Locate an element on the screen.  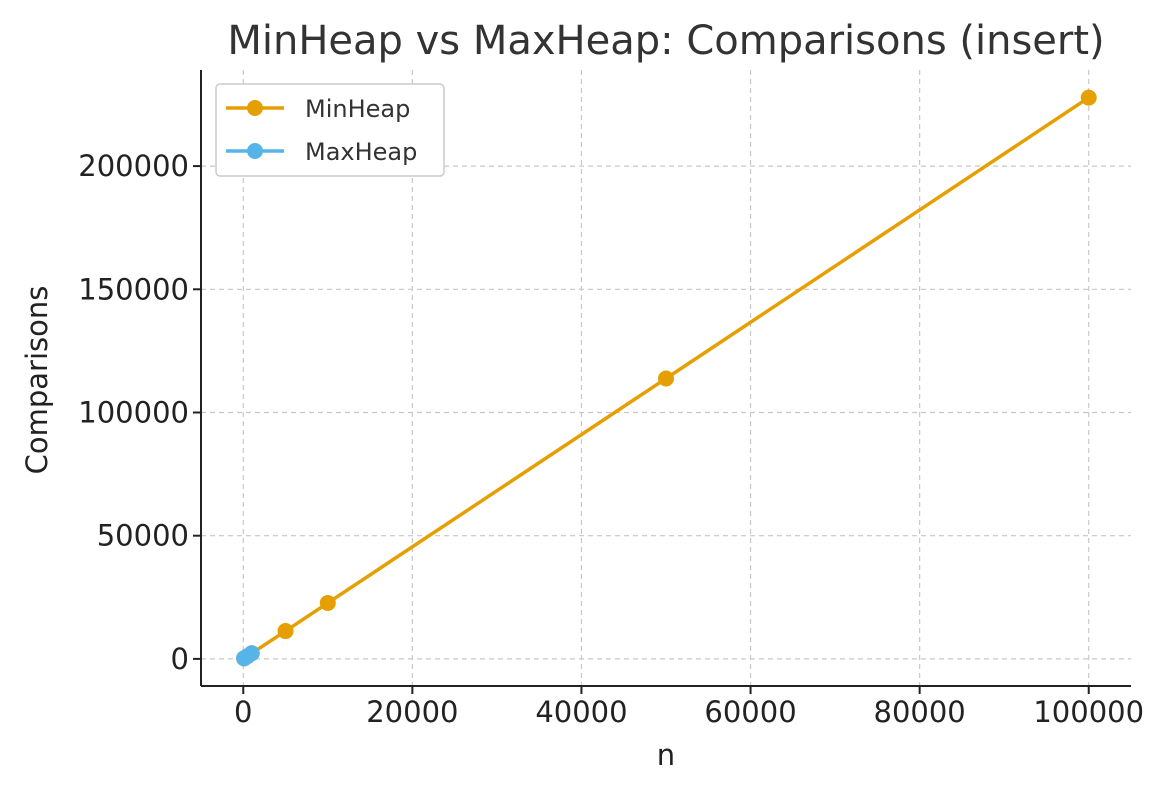
x-tick-label: 100000 is located at coordinates (1088, 712).